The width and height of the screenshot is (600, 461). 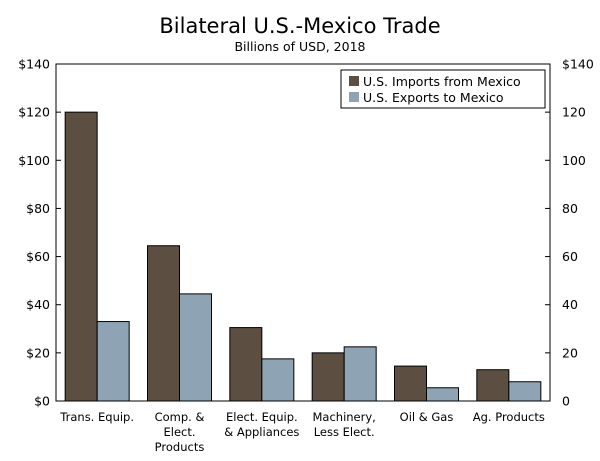 What do you see at coordinates (38, 352) in the screenshot?
I see `y-tick-label-left: $20` at bounding box center [38, 352].